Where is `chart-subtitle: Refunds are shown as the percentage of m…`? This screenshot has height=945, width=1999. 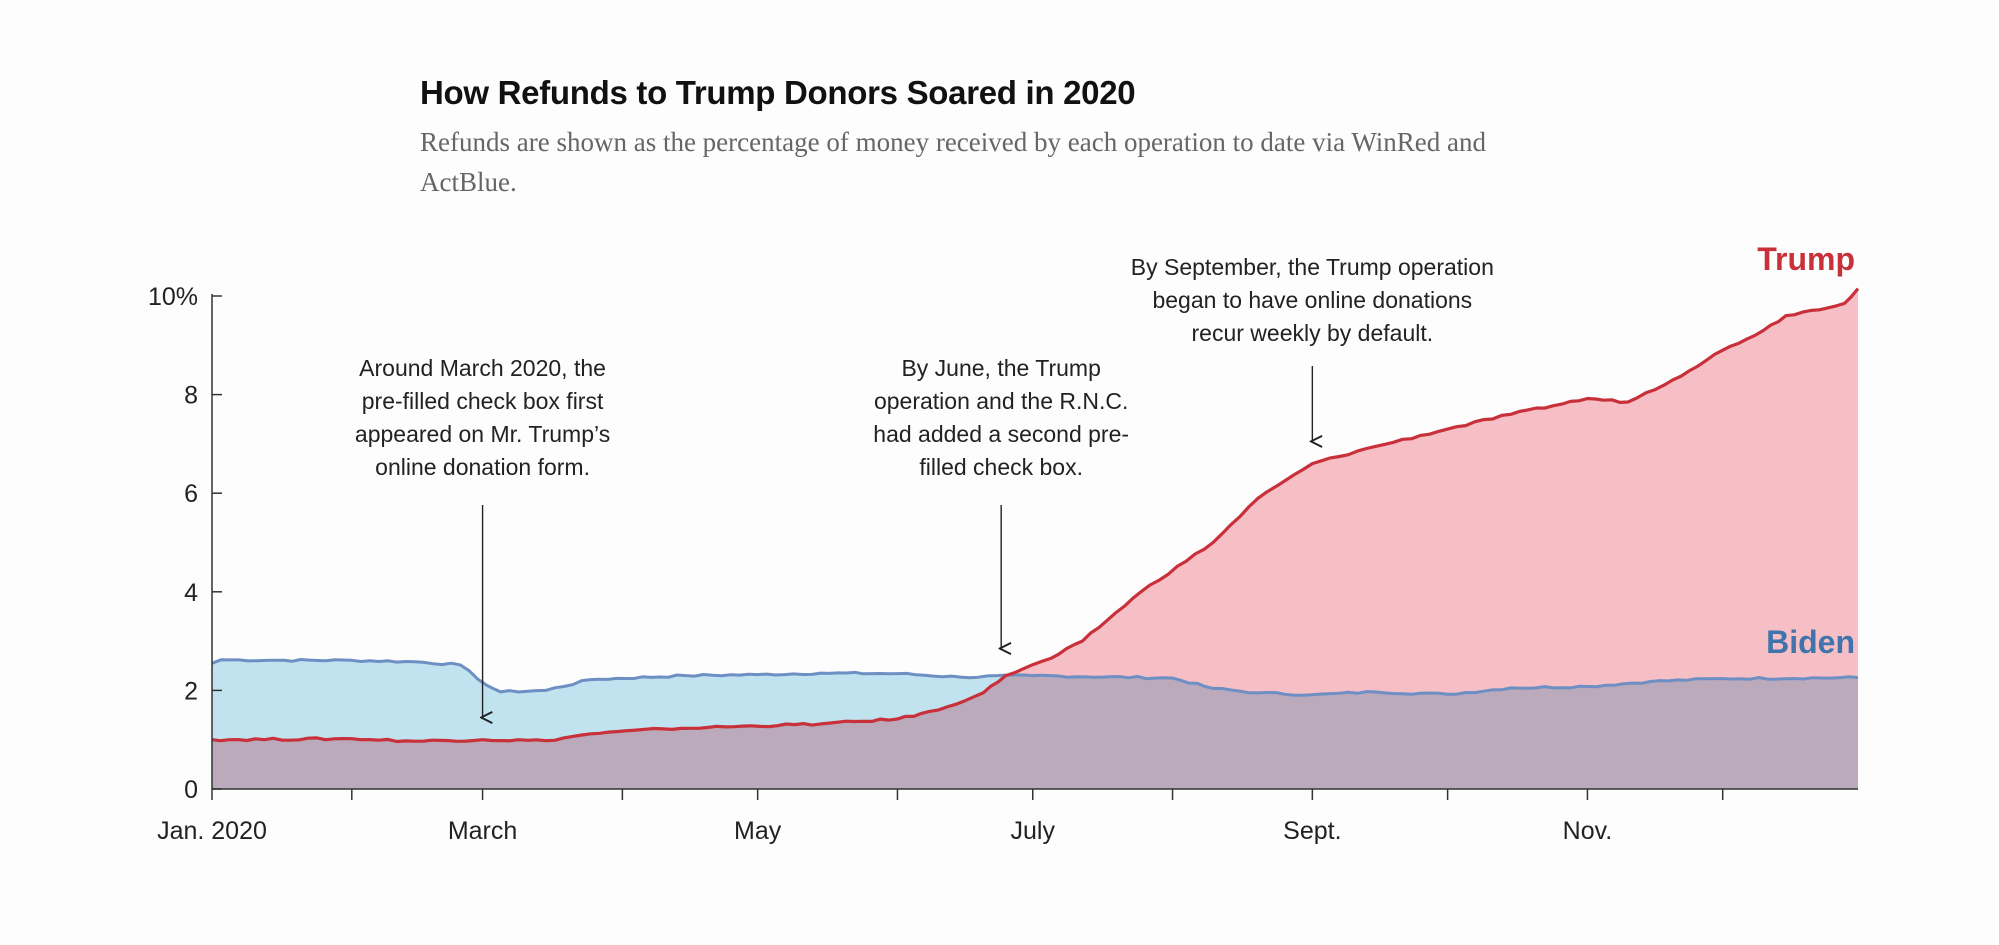
chart-subtitle: Refunds are shown as the percentage of m… is located at coordinates (953, 162).